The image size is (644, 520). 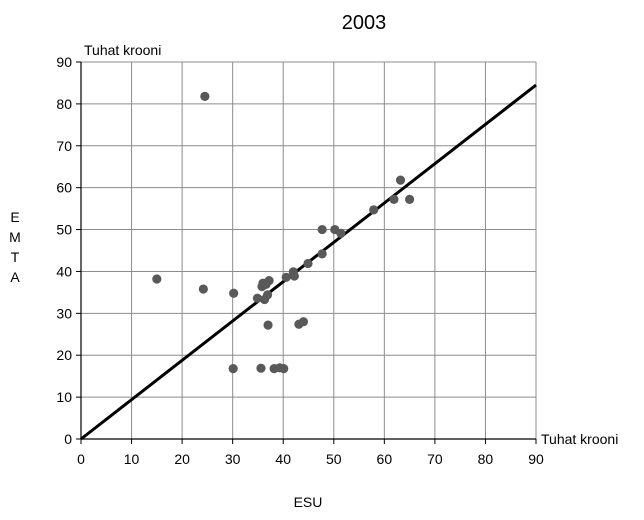 I want to click on x-tick-label: 50, so click(x=334, y=459).